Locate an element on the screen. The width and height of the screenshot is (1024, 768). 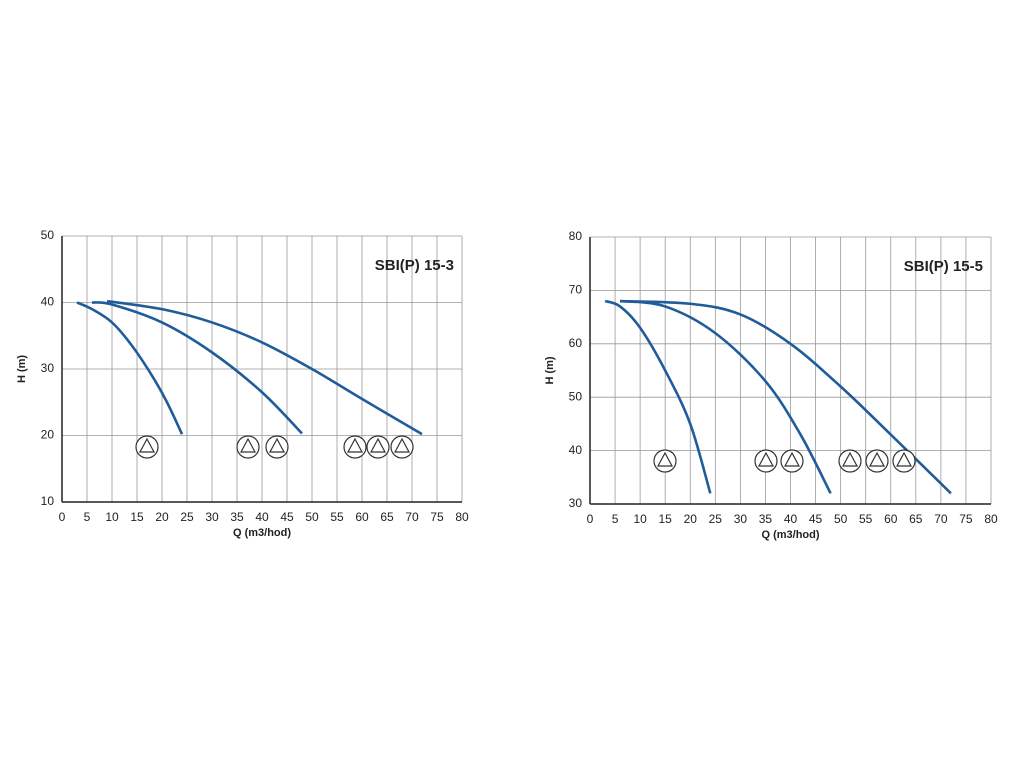
chart-title: SBI(P) 15-3 is located at coordinates (414, 265).